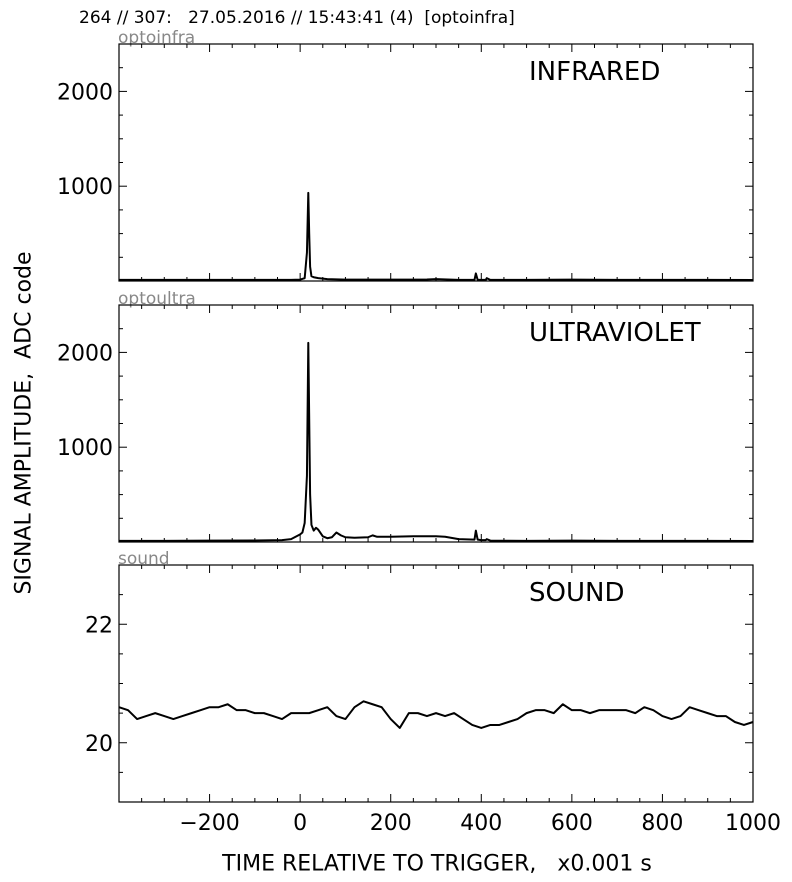 The image size is (792, 882). Describe the element at coordinates (437, 864) in the screenshot. I see `x-axis-label: TIME RELATIVE TO TRIGGER, x0.001 s` at that location.